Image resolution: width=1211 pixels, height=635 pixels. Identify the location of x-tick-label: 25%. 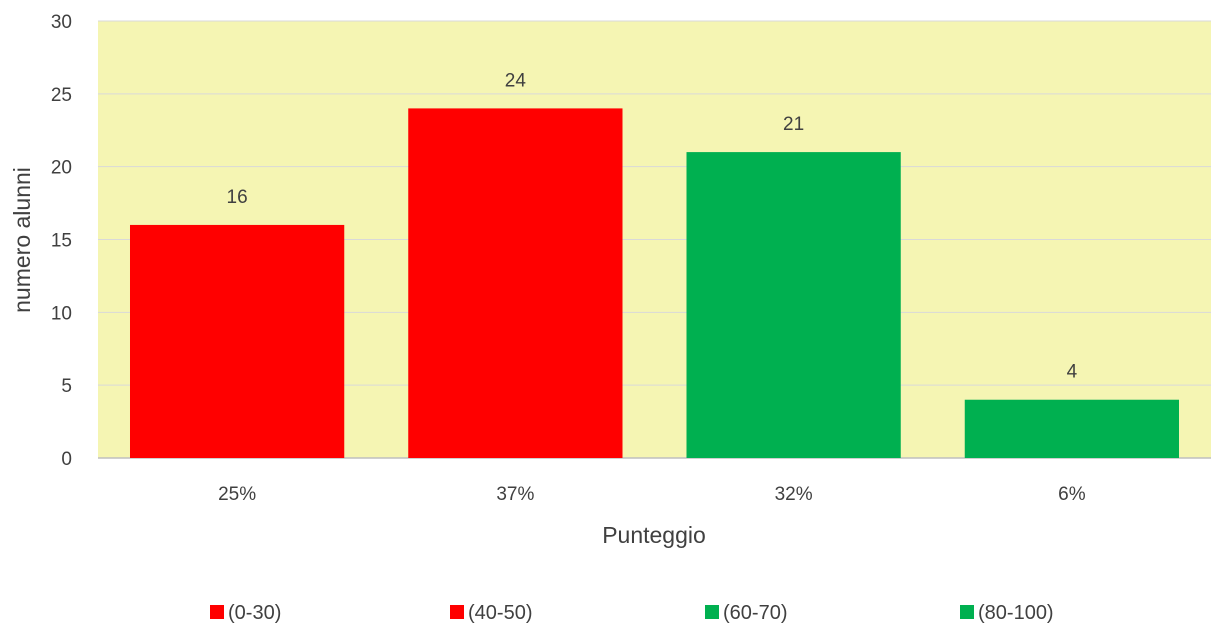
(237, 494).